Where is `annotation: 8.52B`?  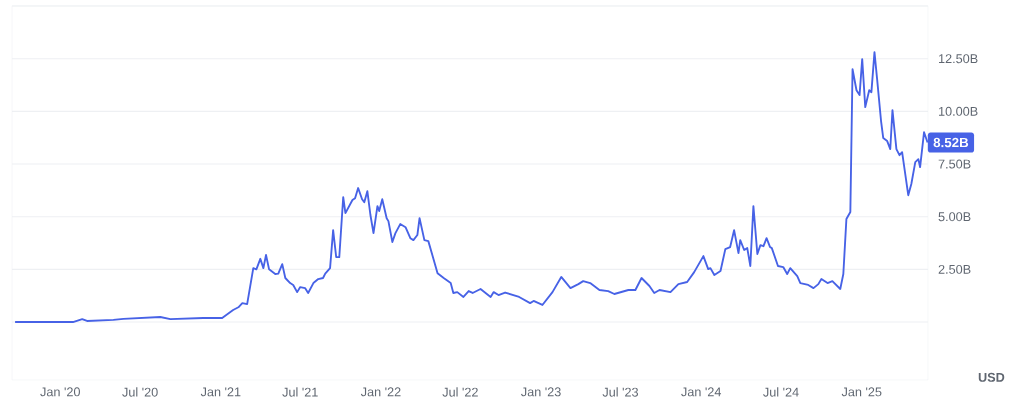
annotation: 8.52B is located at coordinates (951, 142).